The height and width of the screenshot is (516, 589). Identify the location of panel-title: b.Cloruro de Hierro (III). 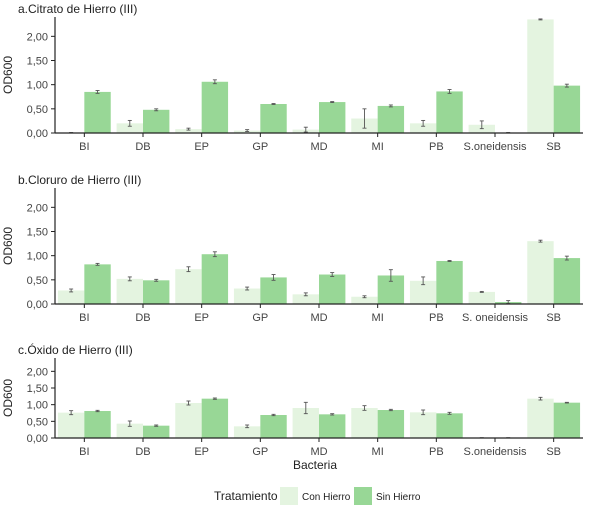
(79, 180).